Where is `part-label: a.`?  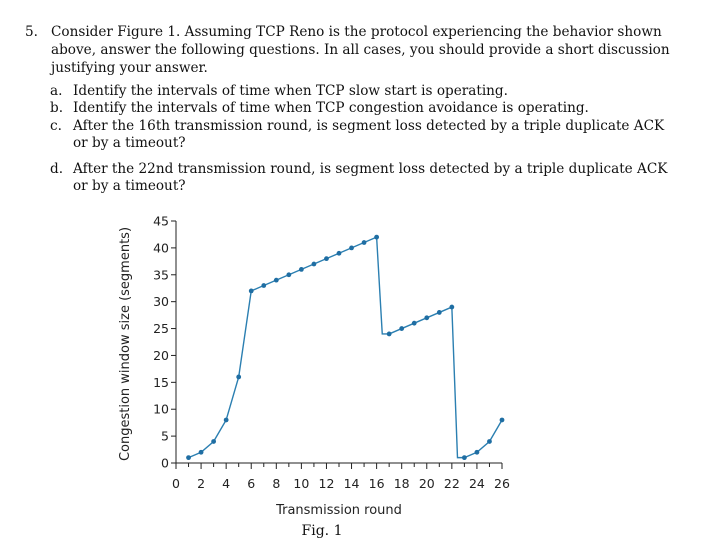
part-label: a. is located at coordinates (56, 91).